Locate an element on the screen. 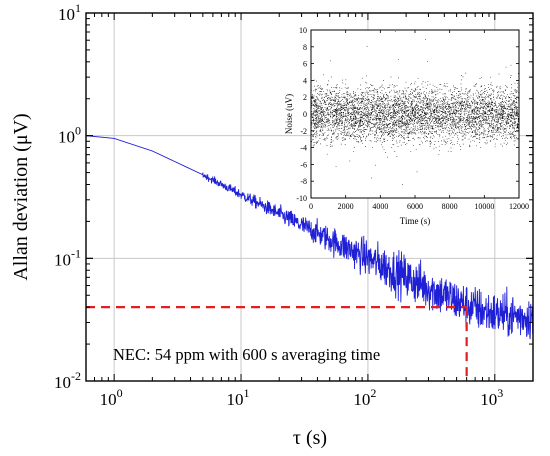 The width and height of the screenshot is (550, 456). inset-x-tick-label: 2000 is located at coordinates (346, 206).